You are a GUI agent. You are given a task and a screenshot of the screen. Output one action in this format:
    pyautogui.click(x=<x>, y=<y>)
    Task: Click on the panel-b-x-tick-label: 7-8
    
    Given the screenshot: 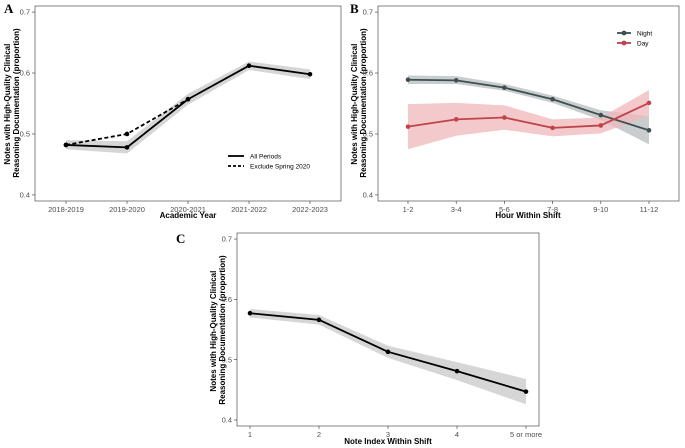 What is the action you would take?
    pyautogui.click(x=552, y=209)
    